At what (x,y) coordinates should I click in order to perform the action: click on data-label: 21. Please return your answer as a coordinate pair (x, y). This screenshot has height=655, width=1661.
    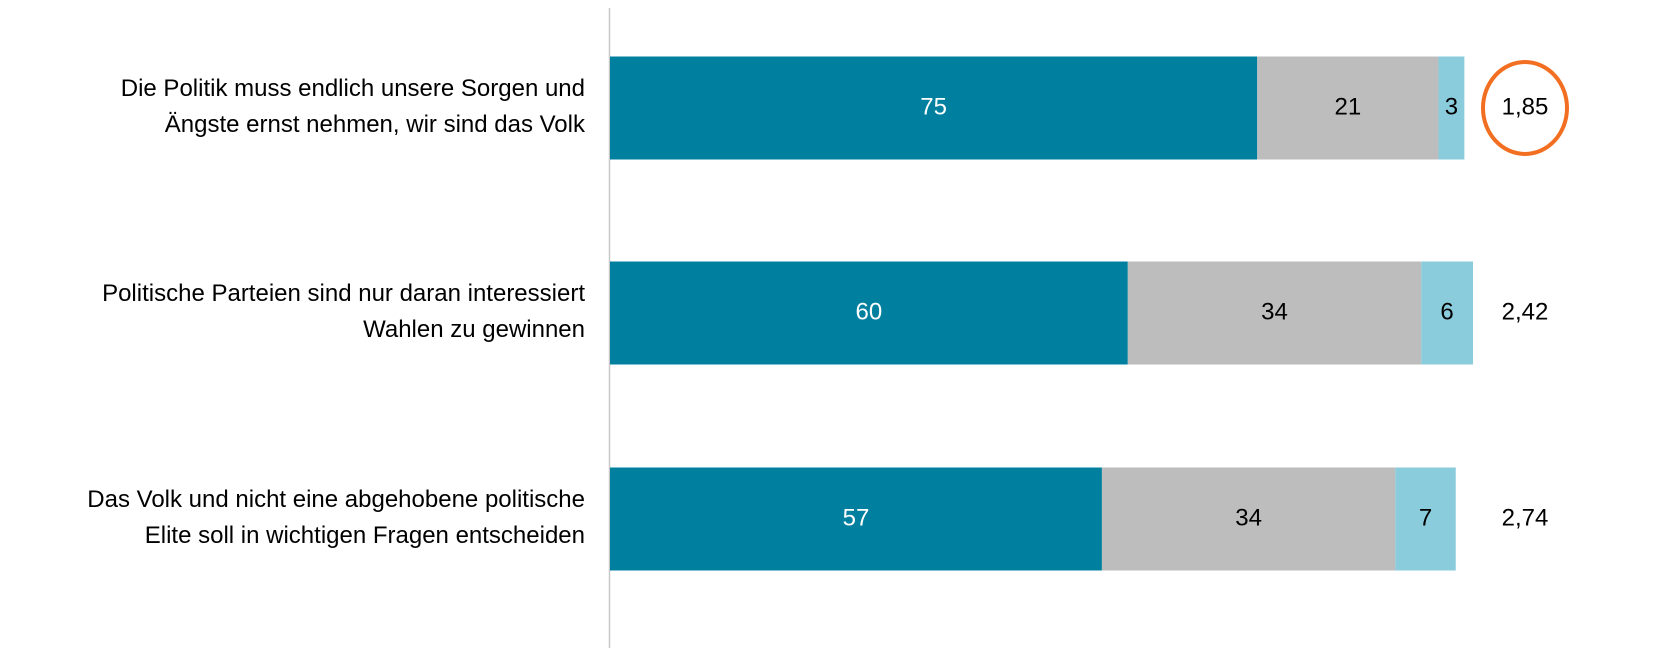
    Looking at the image, I should click on (1348, 106).